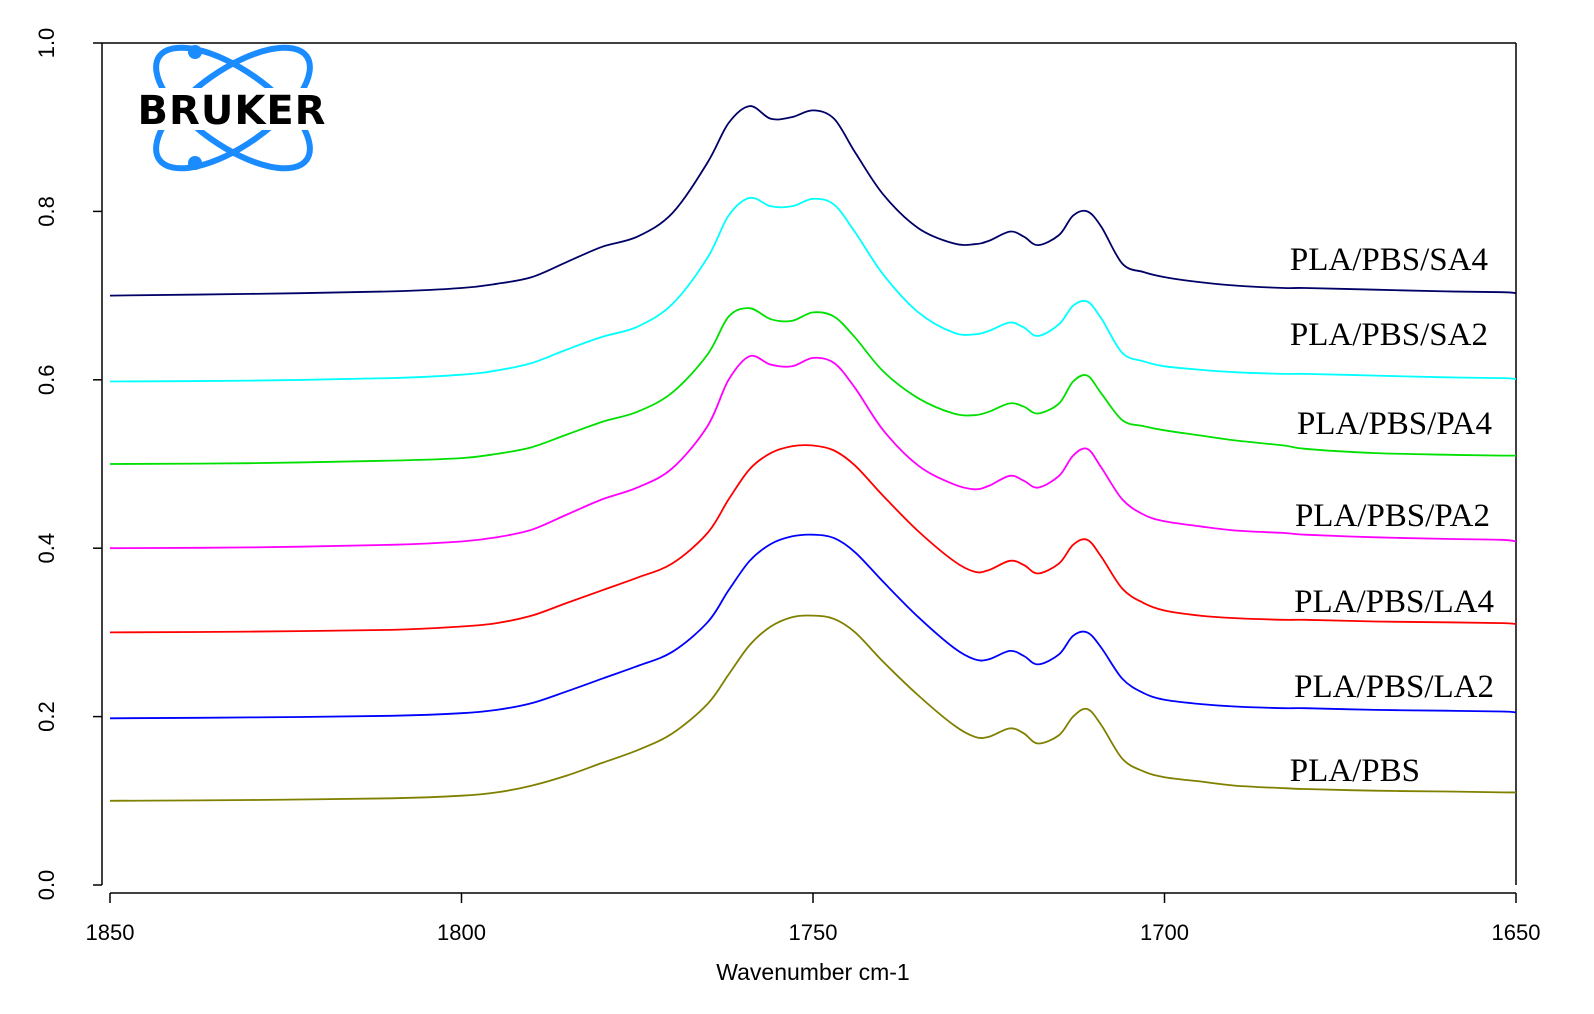 The height and width of the screenshot is (1014, 1594). I want to click on series-label: PLA/PBS/PA4, so click(1394, 424).